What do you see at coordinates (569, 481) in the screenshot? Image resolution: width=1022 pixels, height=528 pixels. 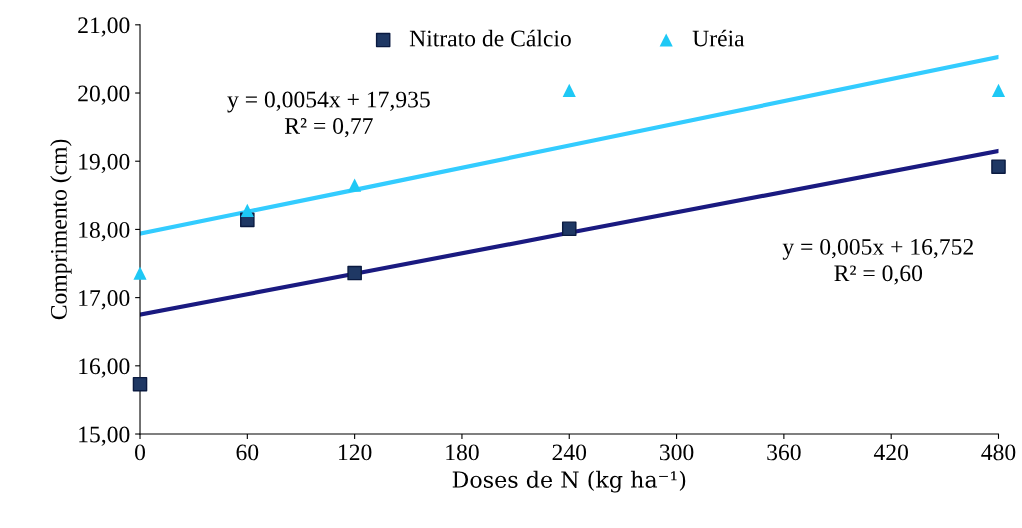 I see `x-axis-title: Doses de N (kg ha⁻¹)` at bounding box center [569, 481].